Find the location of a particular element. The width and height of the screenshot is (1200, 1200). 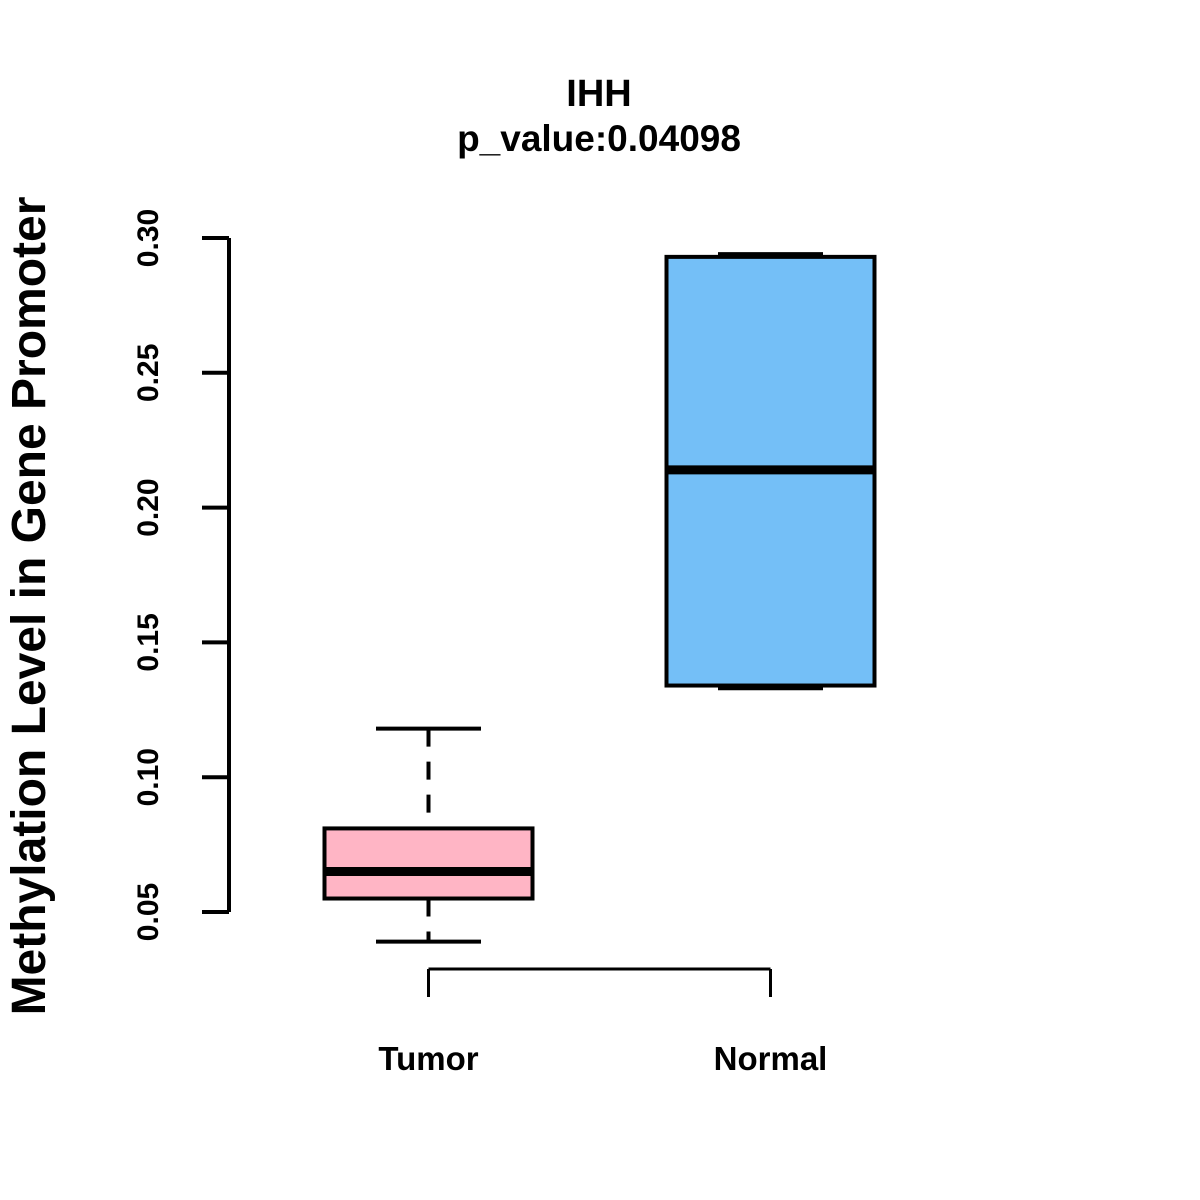

y-axis-label: Methylation Level in Gene Promoter is located at coordinates (29, 606).